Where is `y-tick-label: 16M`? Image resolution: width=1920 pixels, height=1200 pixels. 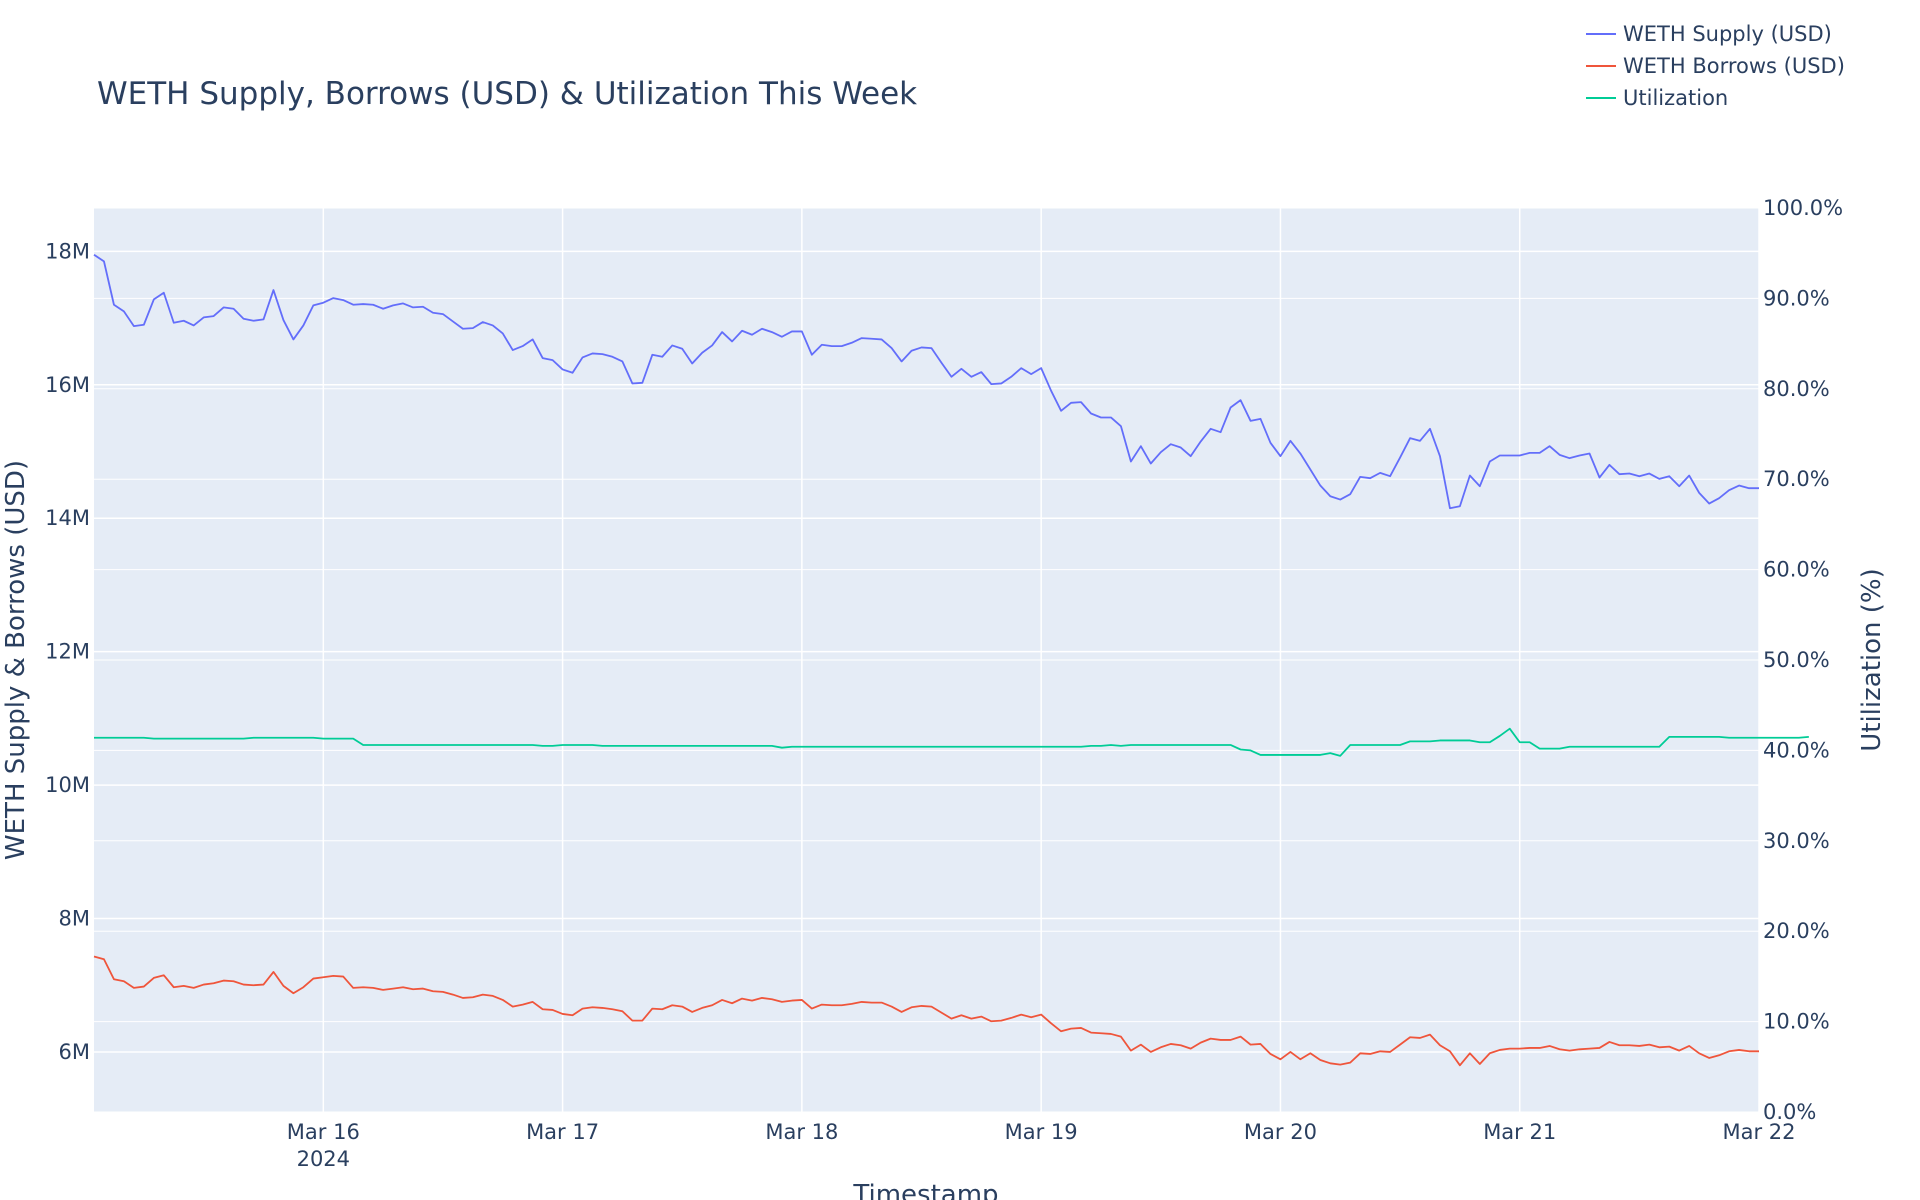 y-tick-label: 16M is located at coordinates (67, 385).